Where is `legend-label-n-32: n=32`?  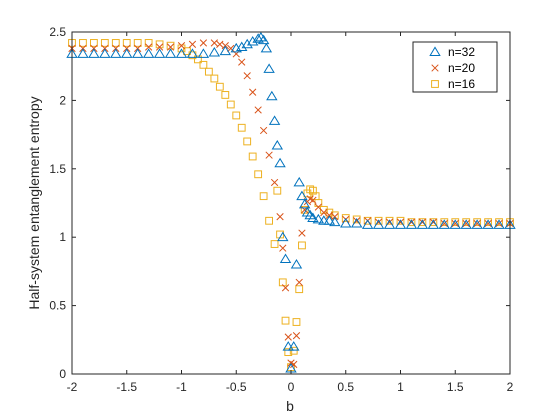 legend-label-n-32: n=32 is located at coordinates (461, 52).